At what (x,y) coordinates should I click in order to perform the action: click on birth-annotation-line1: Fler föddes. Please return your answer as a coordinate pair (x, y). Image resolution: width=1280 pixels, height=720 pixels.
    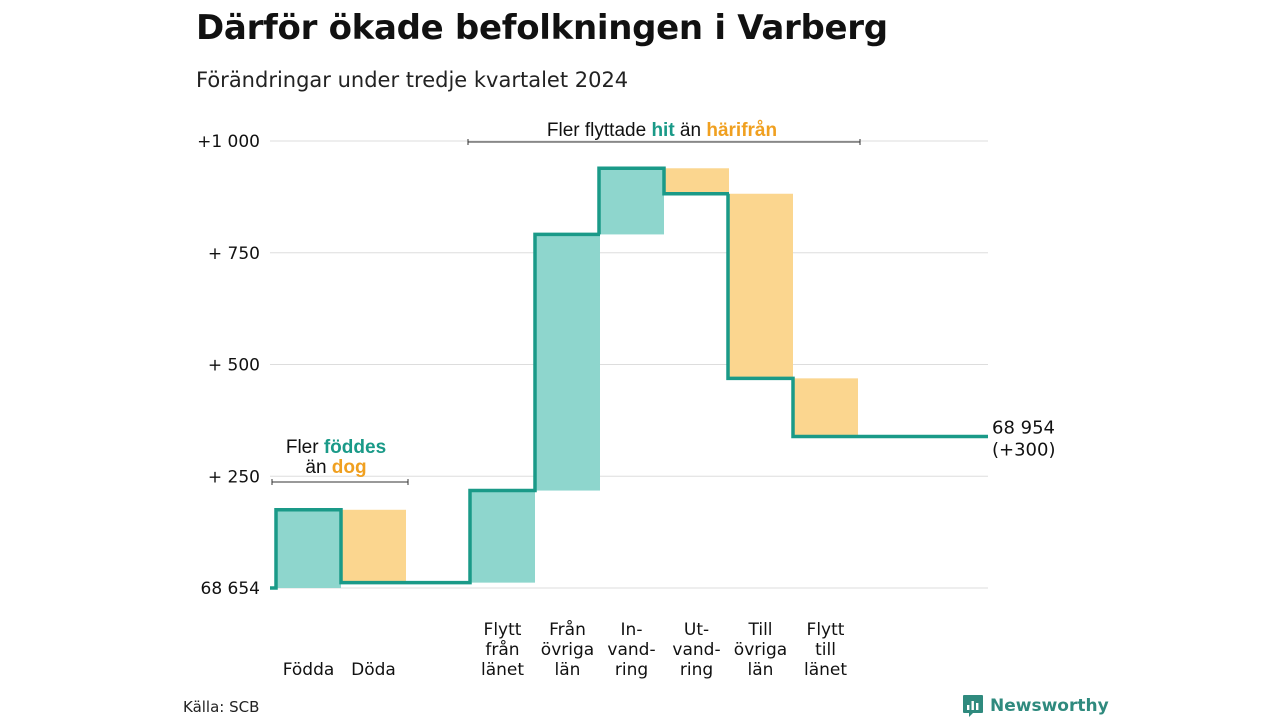
    Looking at the image, I should click on (336, 447).